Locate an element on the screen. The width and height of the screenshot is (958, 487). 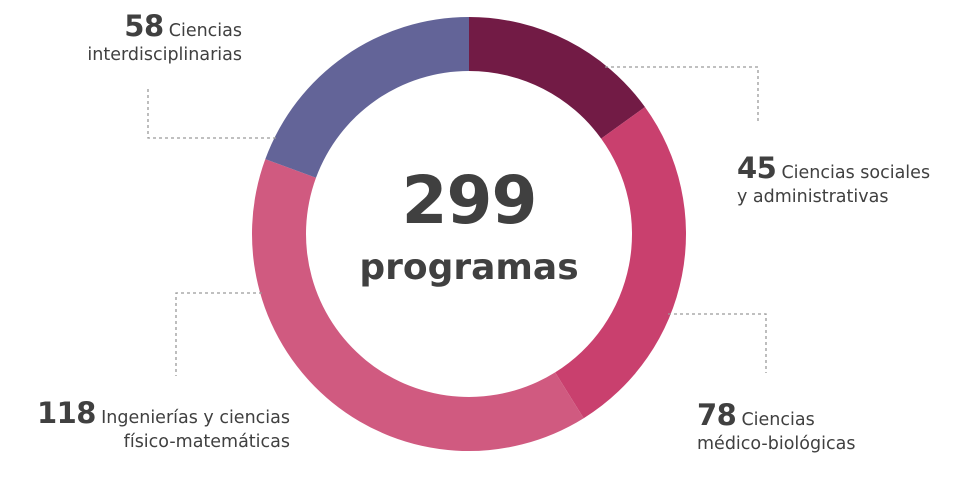
leader-line-ingenierias is located at coordinates (218, 334).